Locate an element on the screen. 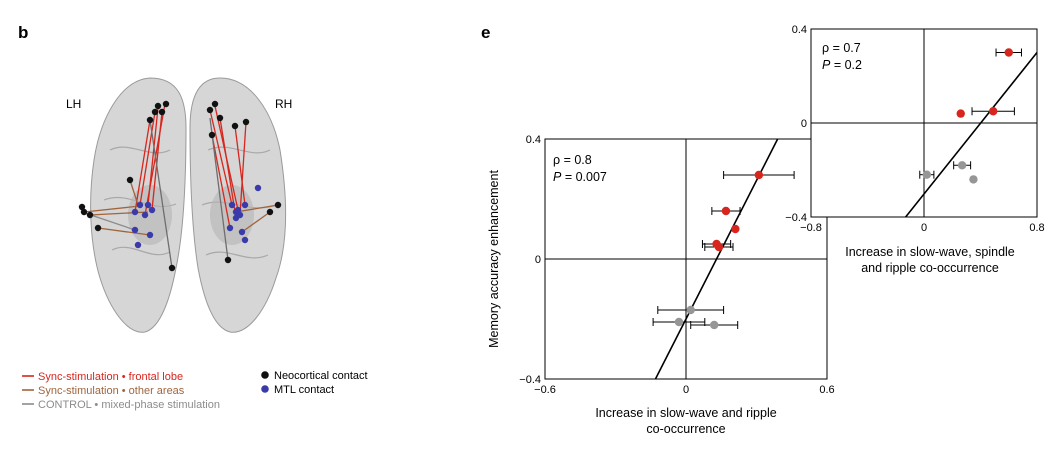  x-axis-title-line2: and ripple co-occurrence is located at coordinates (930, 268).